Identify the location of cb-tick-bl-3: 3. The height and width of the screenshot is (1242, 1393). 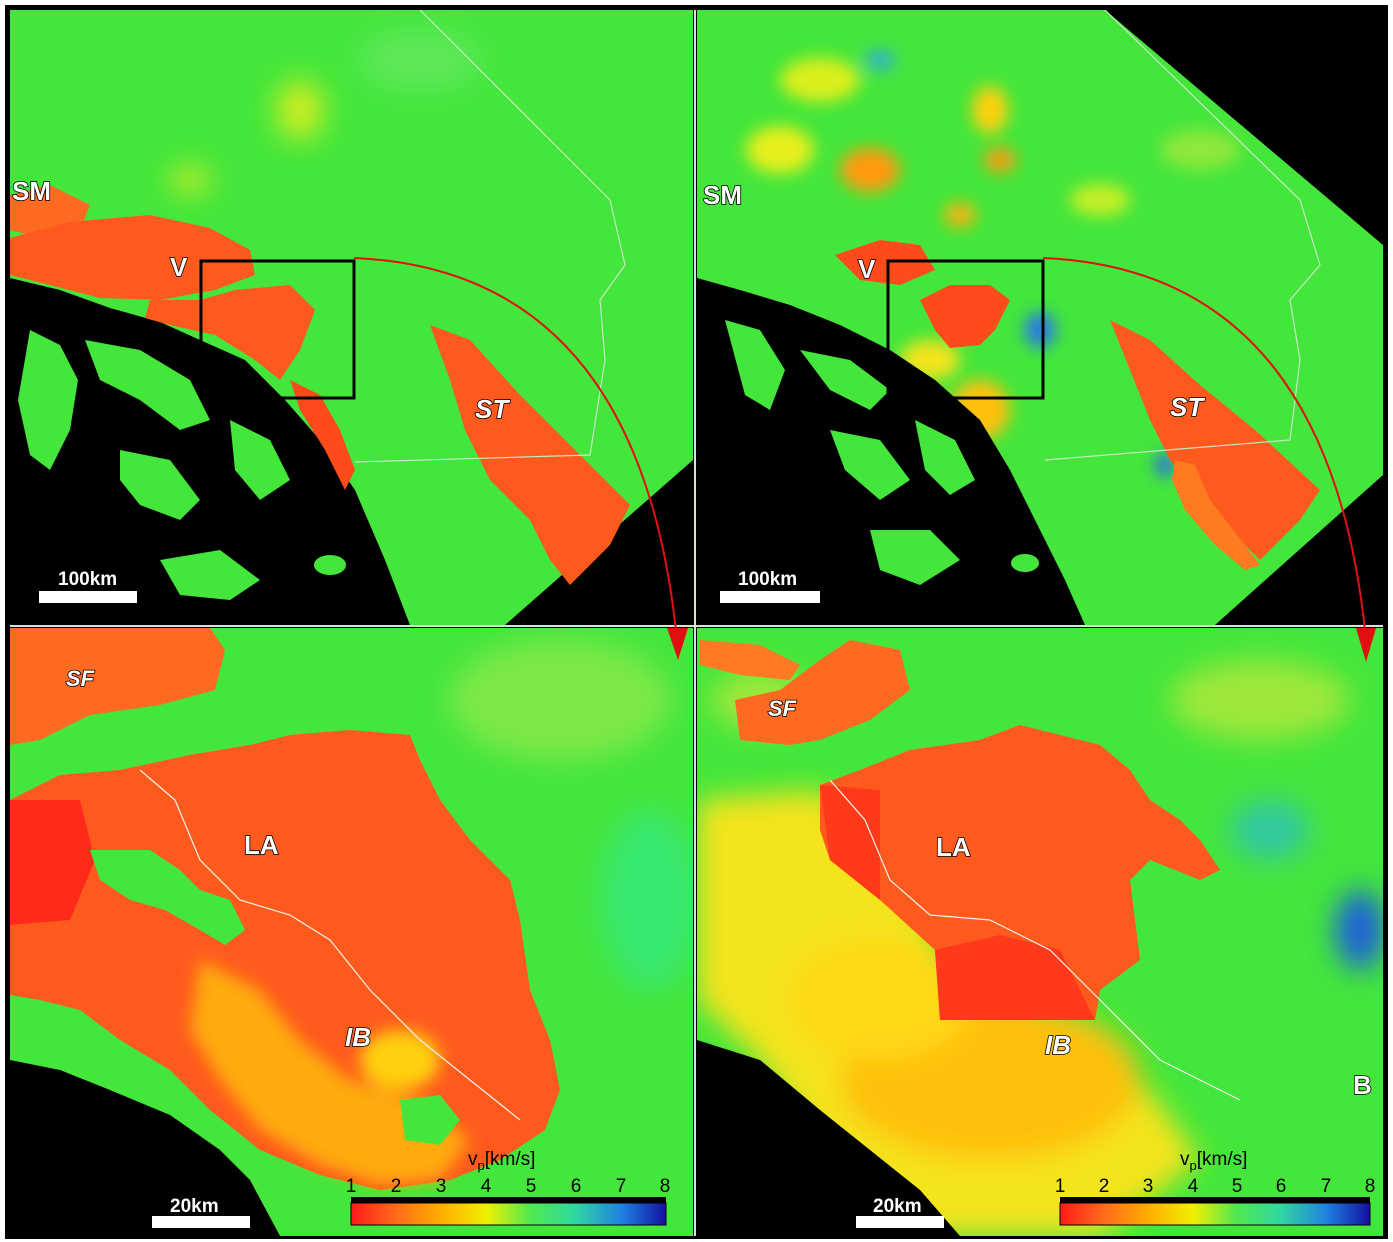
(441, 1186).